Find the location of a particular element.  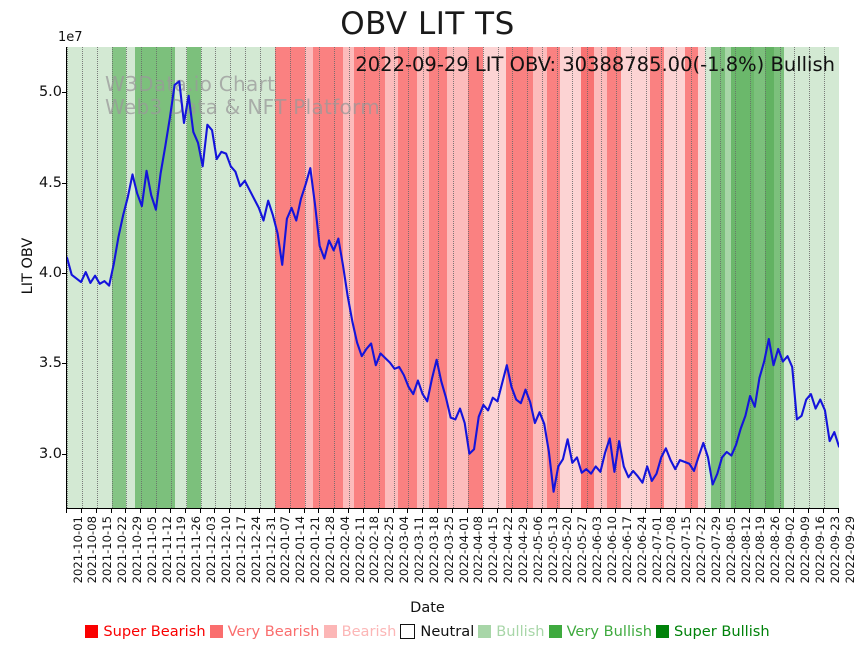

x-axis-tick-label: 2022-05-13 is located at coordinates (552, 550).